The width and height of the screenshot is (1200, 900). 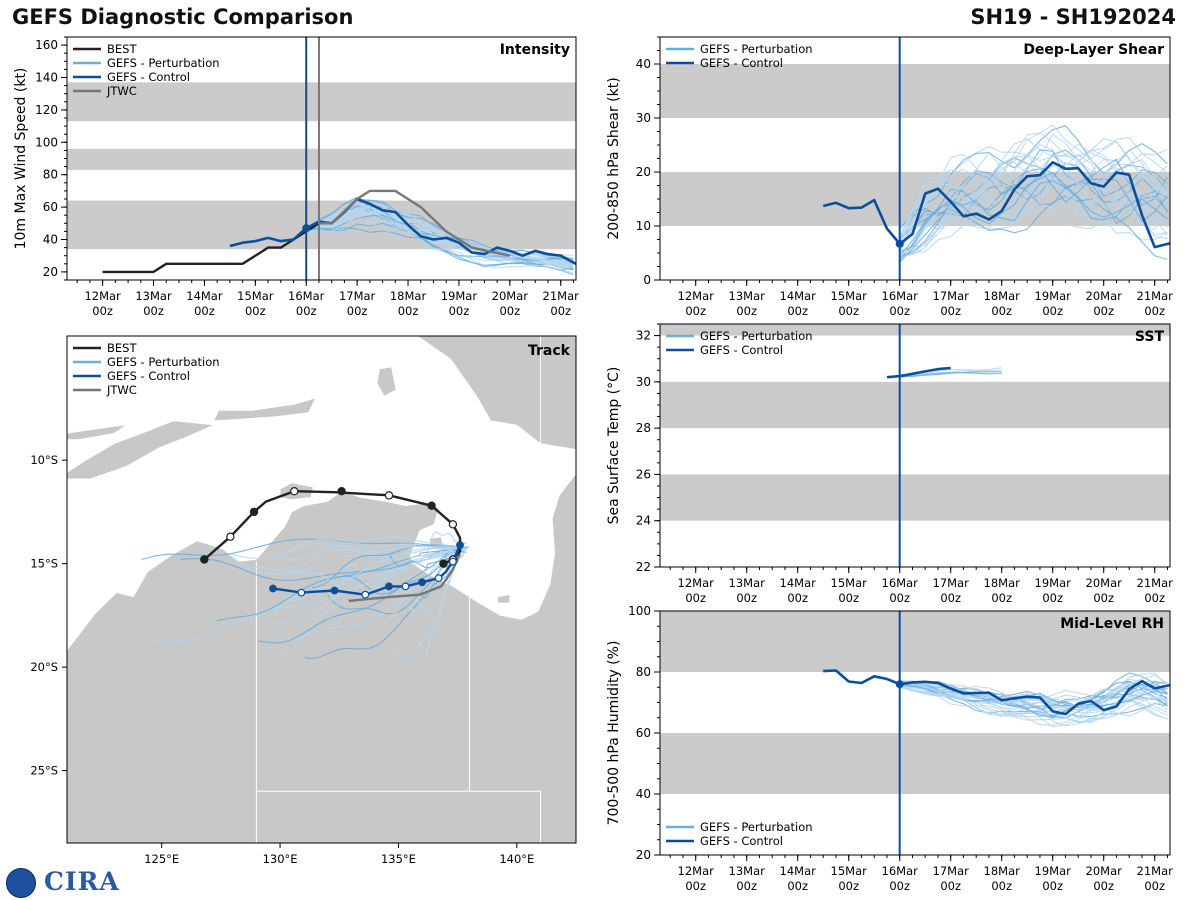 What do you see at coordinates (643, 382) in the screenshot?
I see `y-tick-label: 30` at bounding box center [643, 382].